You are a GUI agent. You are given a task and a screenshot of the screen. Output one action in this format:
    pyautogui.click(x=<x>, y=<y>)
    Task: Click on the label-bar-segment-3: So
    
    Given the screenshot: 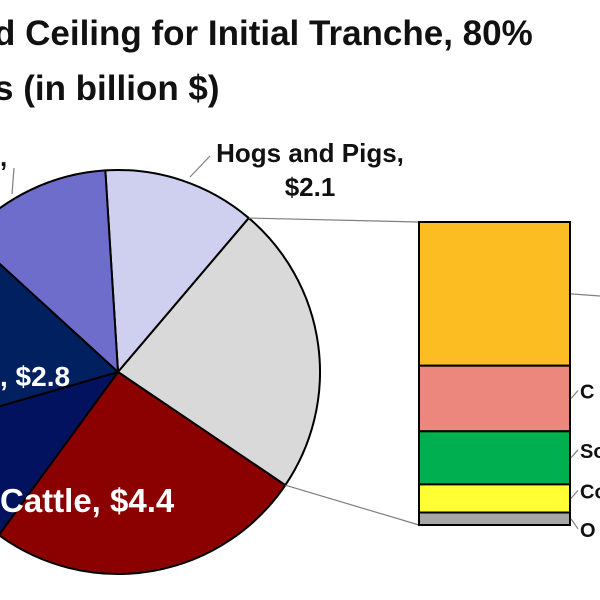 What is the action you would take?
    pyautogui.click(x=590, y=452)
    